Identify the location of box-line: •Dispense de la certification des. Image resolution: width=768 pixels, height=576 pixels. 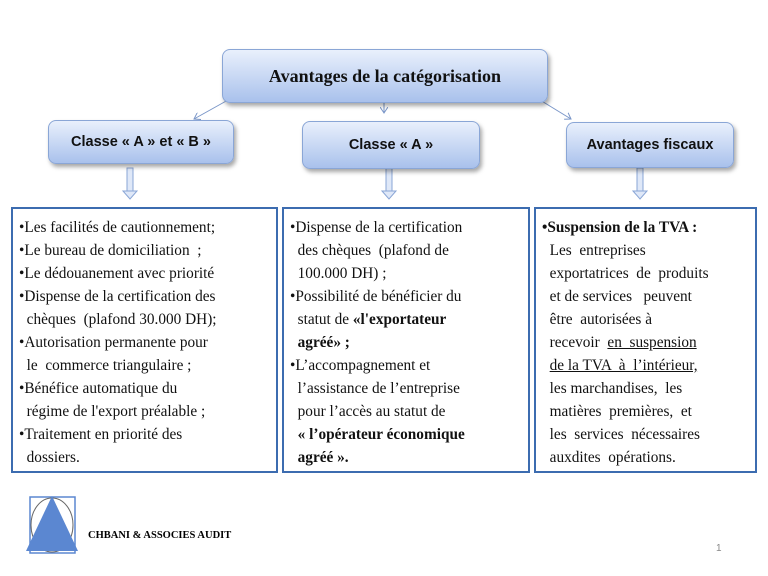
(145, 296).